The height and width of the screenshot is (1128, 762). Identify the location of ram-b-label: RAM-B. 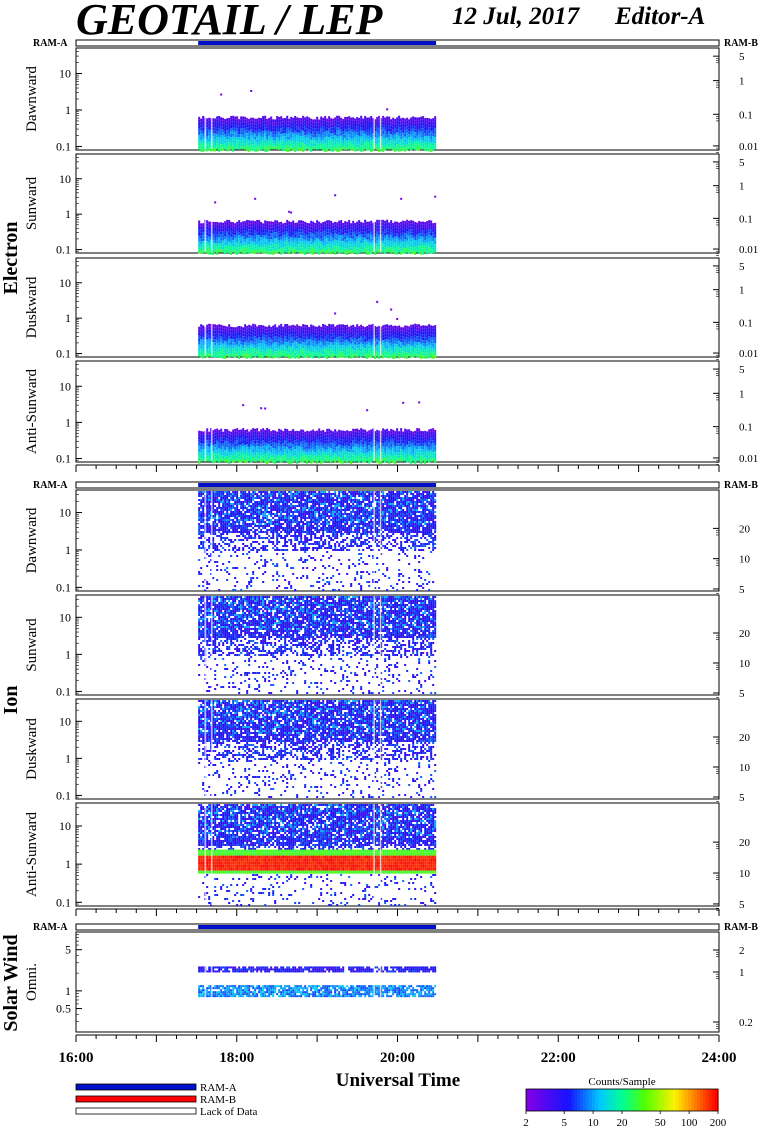
(741, 43).